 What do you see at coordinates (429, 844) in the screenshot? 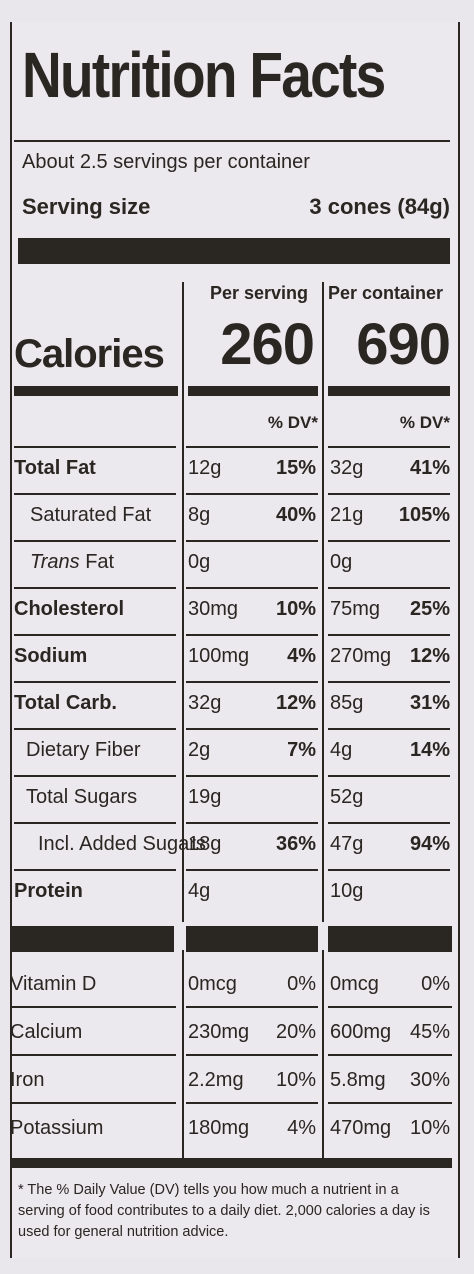
I see `dv-per-container: 94%` at bounding box center [429, 844].